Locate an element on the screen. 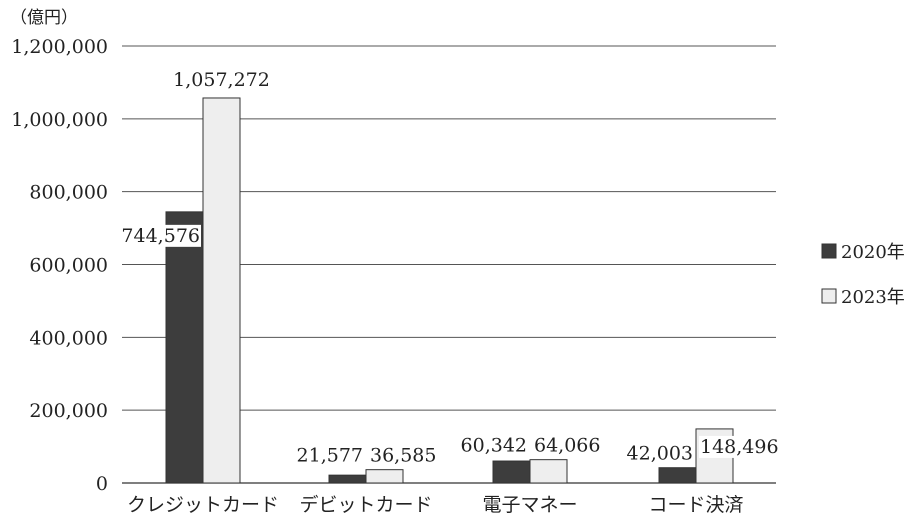  data-label-2023-1: 36,585 is located at coordinates (403, 456).